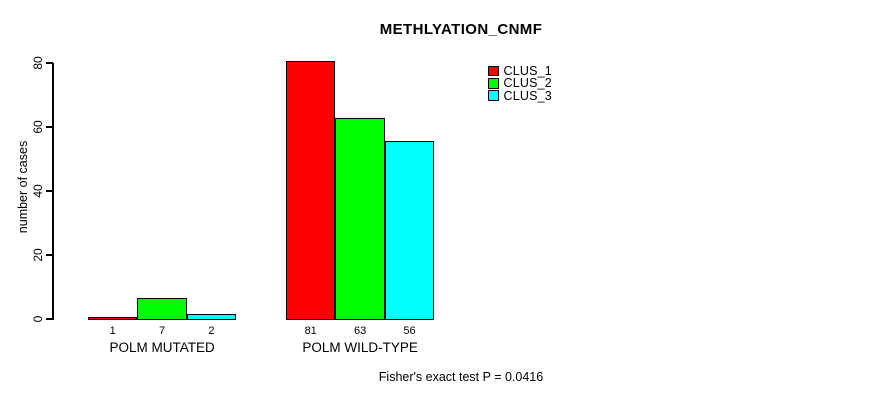 This screenshot has height=400, width=890. Describe the element at coordinates (360, 347) in the screenshot. I see `category-label: POLM WILD-TYPE` at that location.